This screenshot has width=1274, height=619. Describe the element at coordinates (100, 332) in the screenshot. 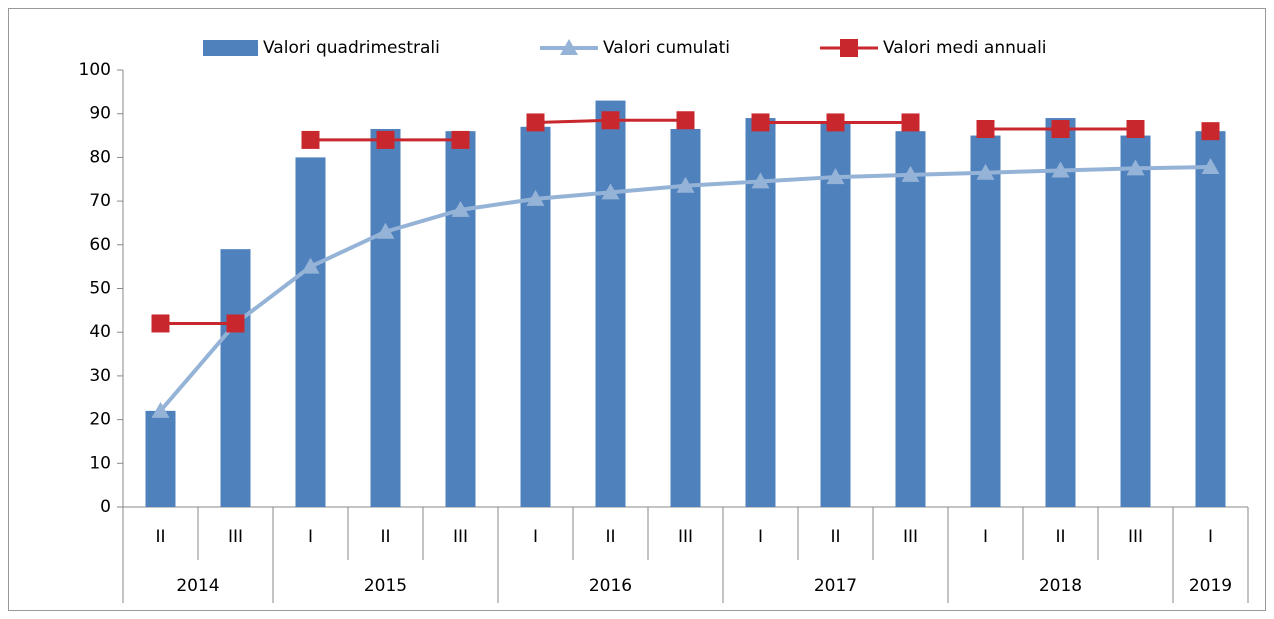

I see `y-tick-label: 40` at that location.